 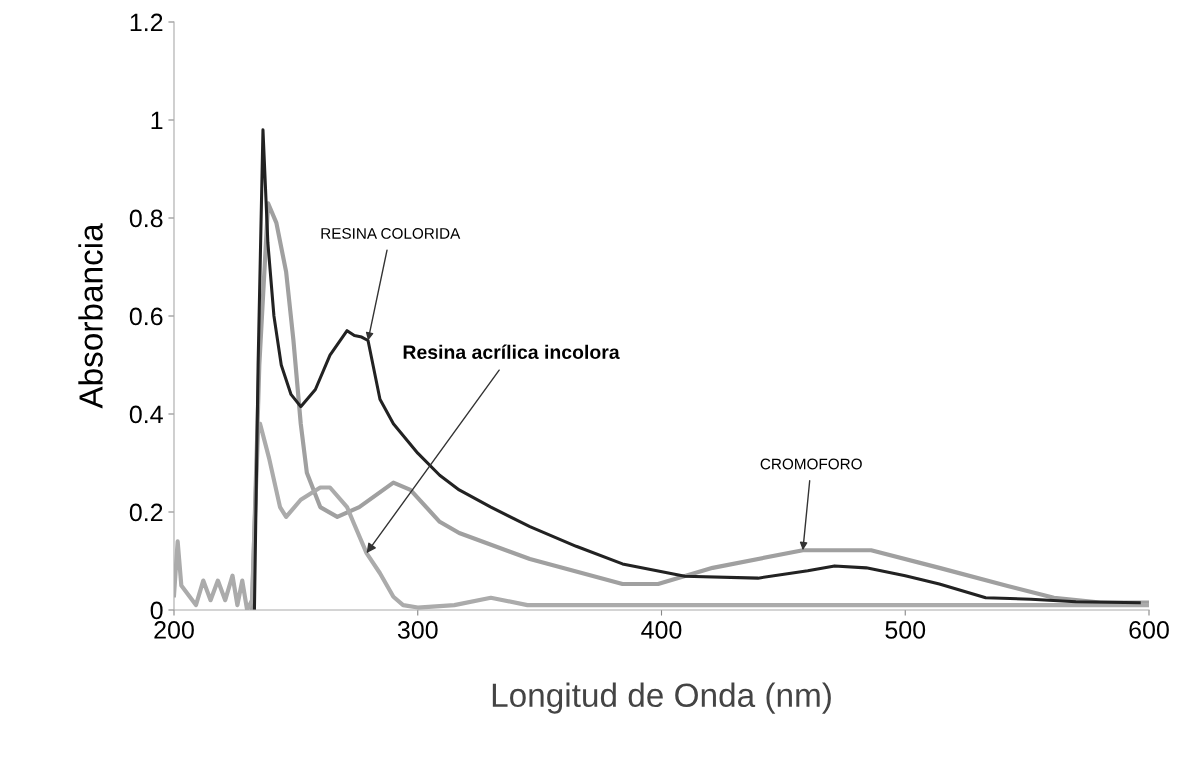 I want to click on annotation: CROMOFORO, so click(x=811, y=464).